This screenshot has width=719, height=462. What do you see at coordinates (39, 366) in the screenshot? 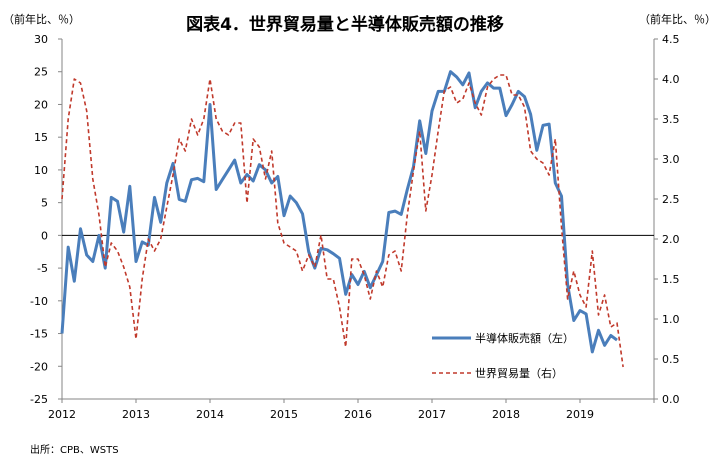
I see `left-tick-label: -20` at bounding box center [39, 366].